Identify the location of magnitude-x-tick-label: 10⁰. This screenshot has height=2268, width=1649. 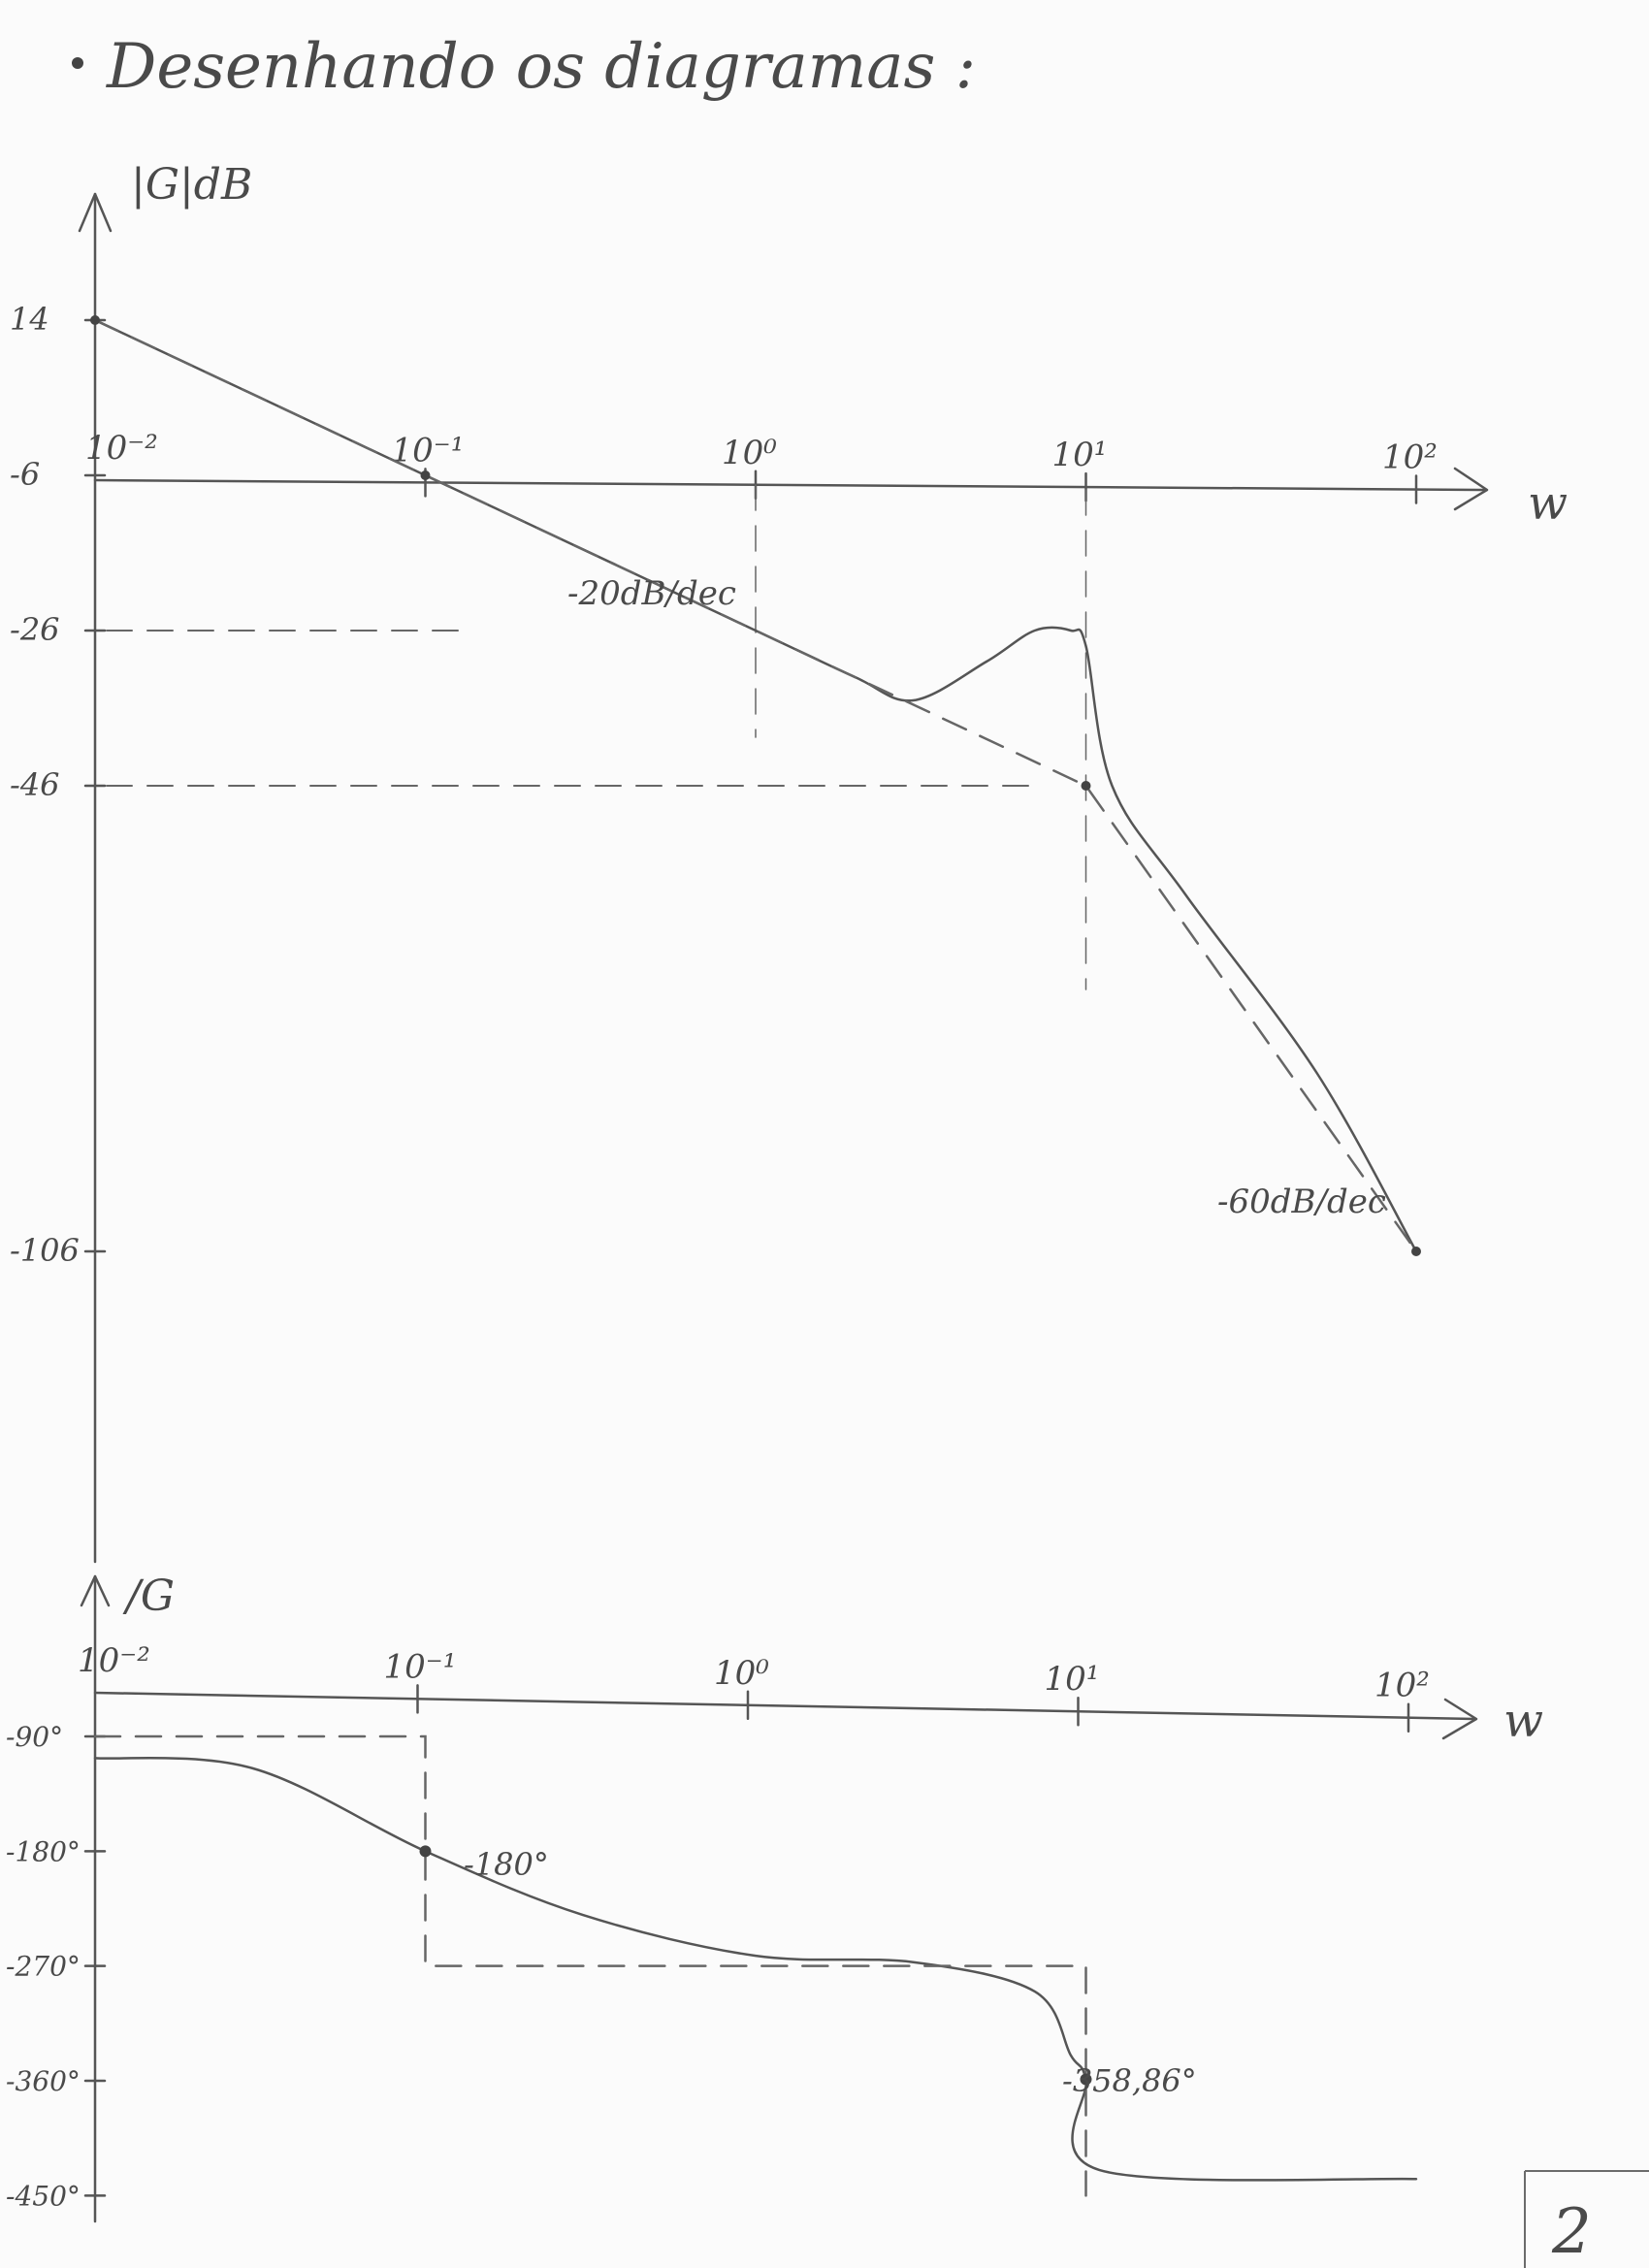
(749, 453).